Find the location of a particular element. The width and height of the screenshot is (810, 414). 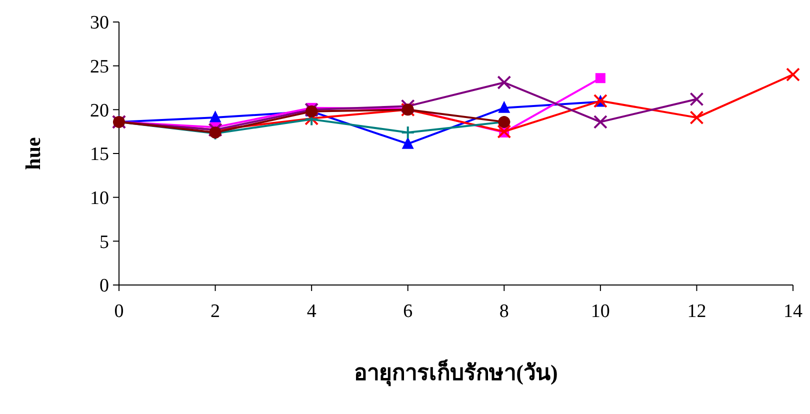

x-tick-label: 8 is located at coordinates (504, 311).